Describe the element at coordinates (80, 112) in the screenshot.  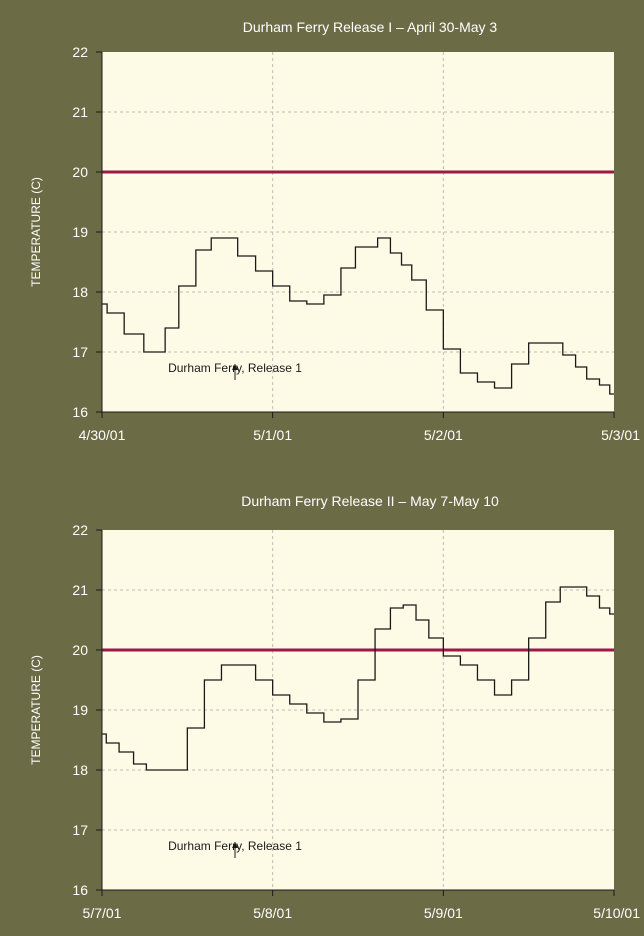
I see `chart-1-ytick-21: 21` at that location.